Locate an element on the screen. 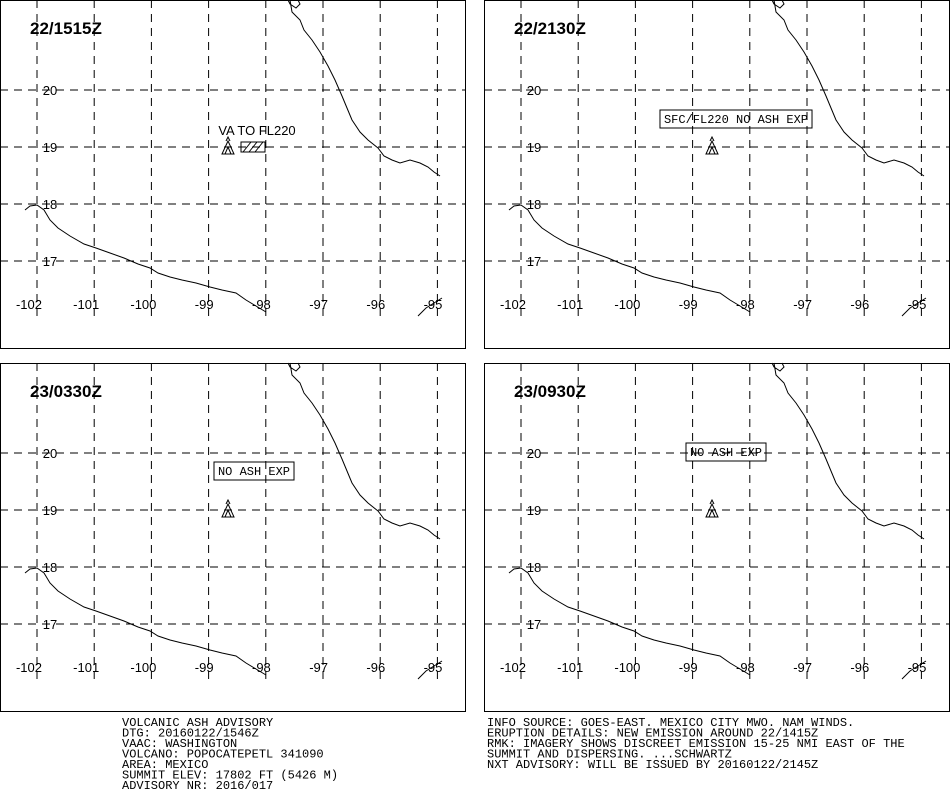 The height and width of the screenshot is (812, 950). valid-time: 23/0330Z is located at coordinates (66, 391).